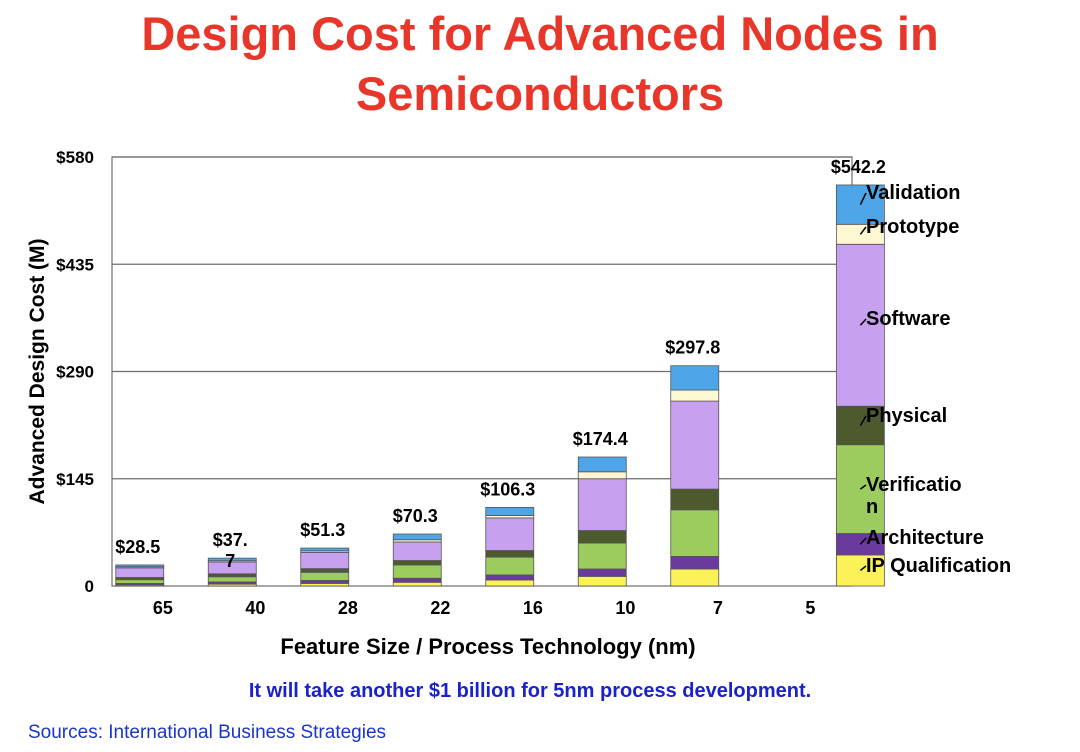  I want to click on y-axis-title: Advanced Design Cost (M), so click(37, 371).